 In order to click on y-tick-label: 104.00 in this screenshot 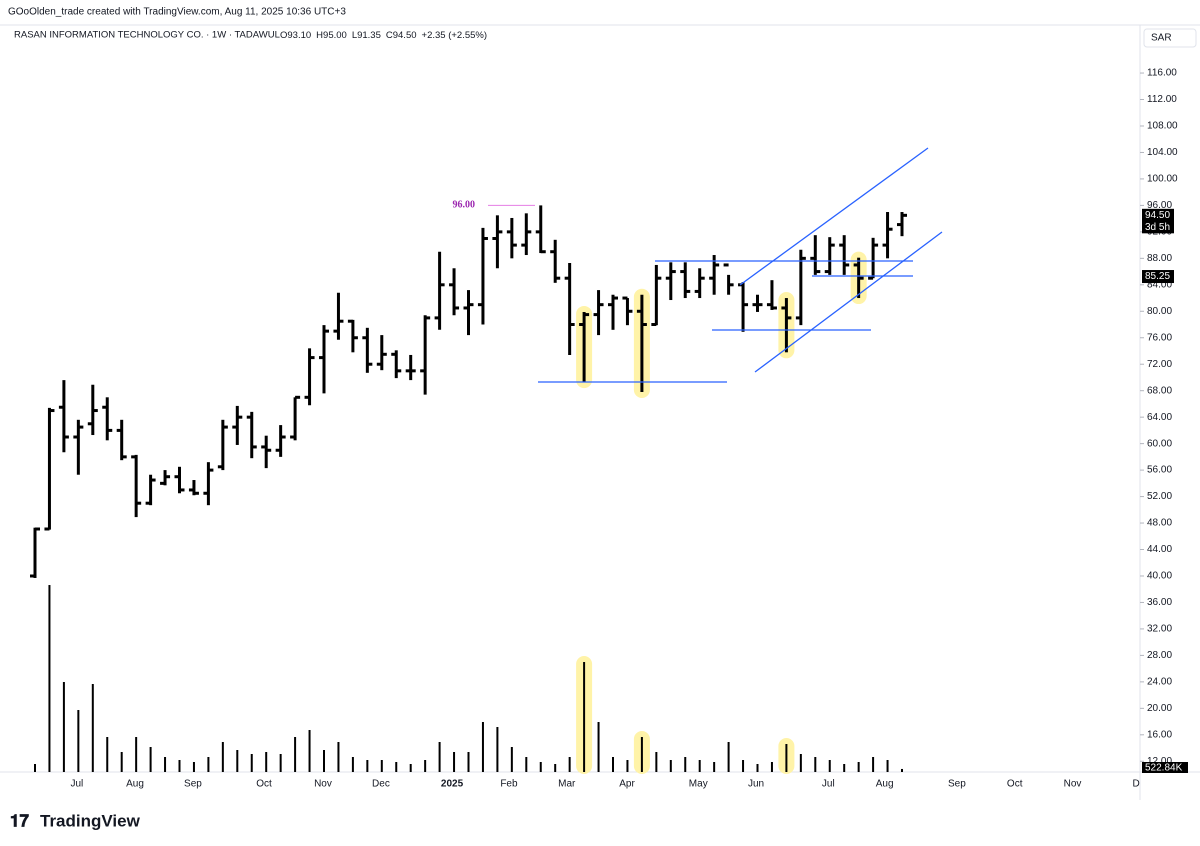, I will do `click(1162, 152)`.